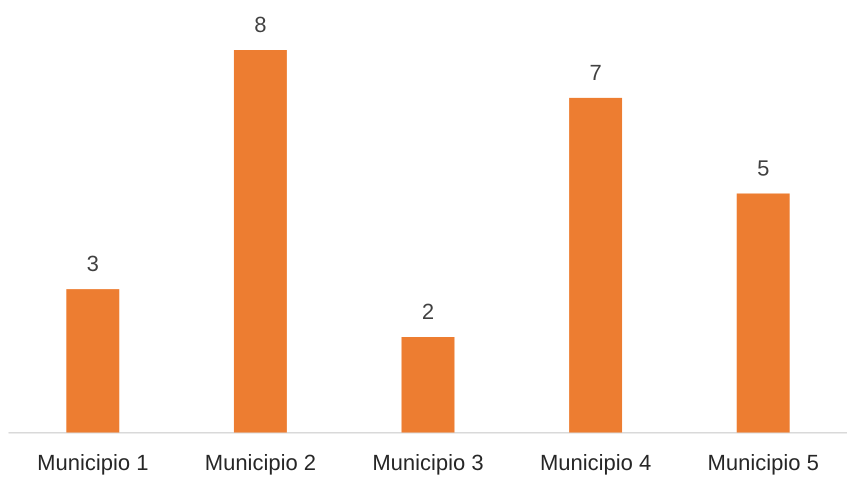  What do you see at coordinates (595, 72) in the screenshot?
I see `data-label: 7` at bounding box center [595, 72].